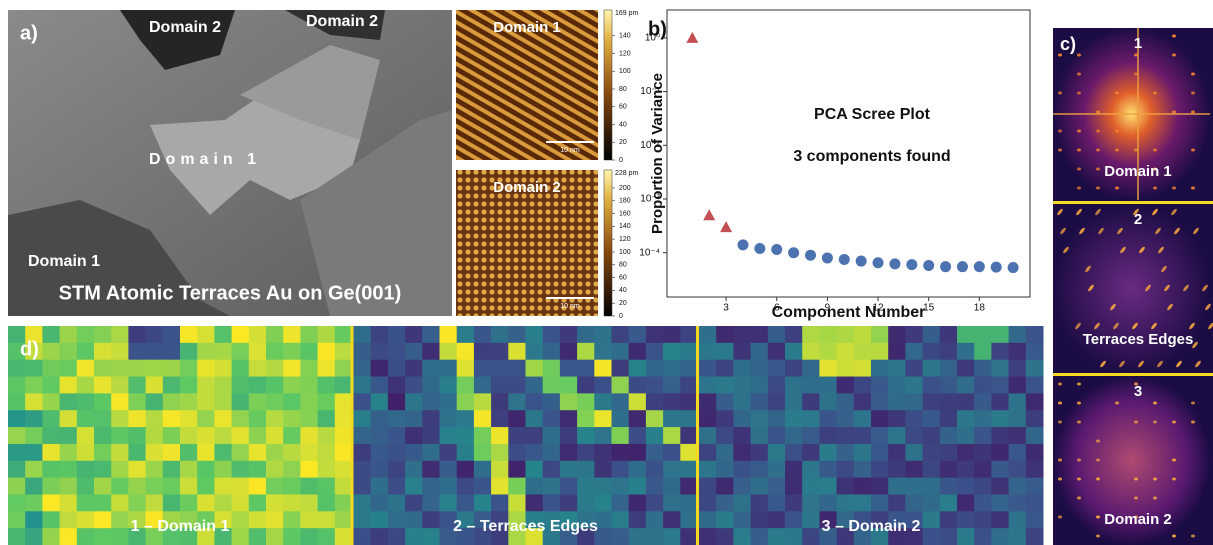 This screenshot has height=545, width=1213. Describe the element at coordinates (621, 160) in the screenshot. I see `colorbar-tick-label: 0` at that location.